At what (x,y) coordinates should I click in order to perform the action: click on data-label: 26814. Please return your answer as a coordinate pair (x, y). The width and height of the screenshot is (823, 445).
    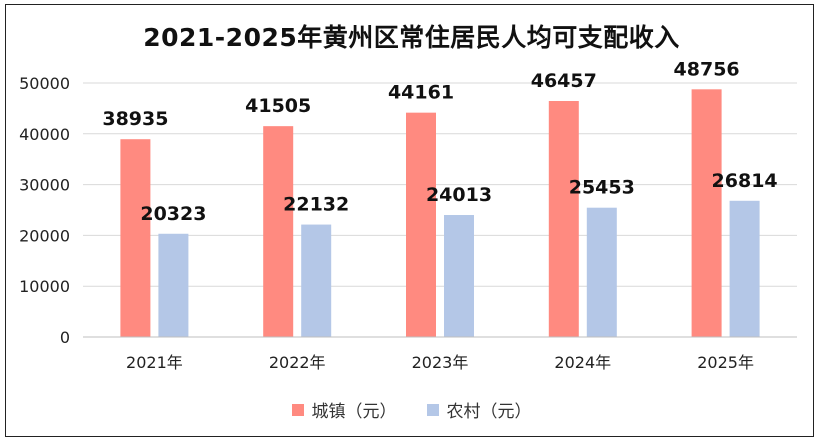
    Looking at the image, I should click on (745, 181).